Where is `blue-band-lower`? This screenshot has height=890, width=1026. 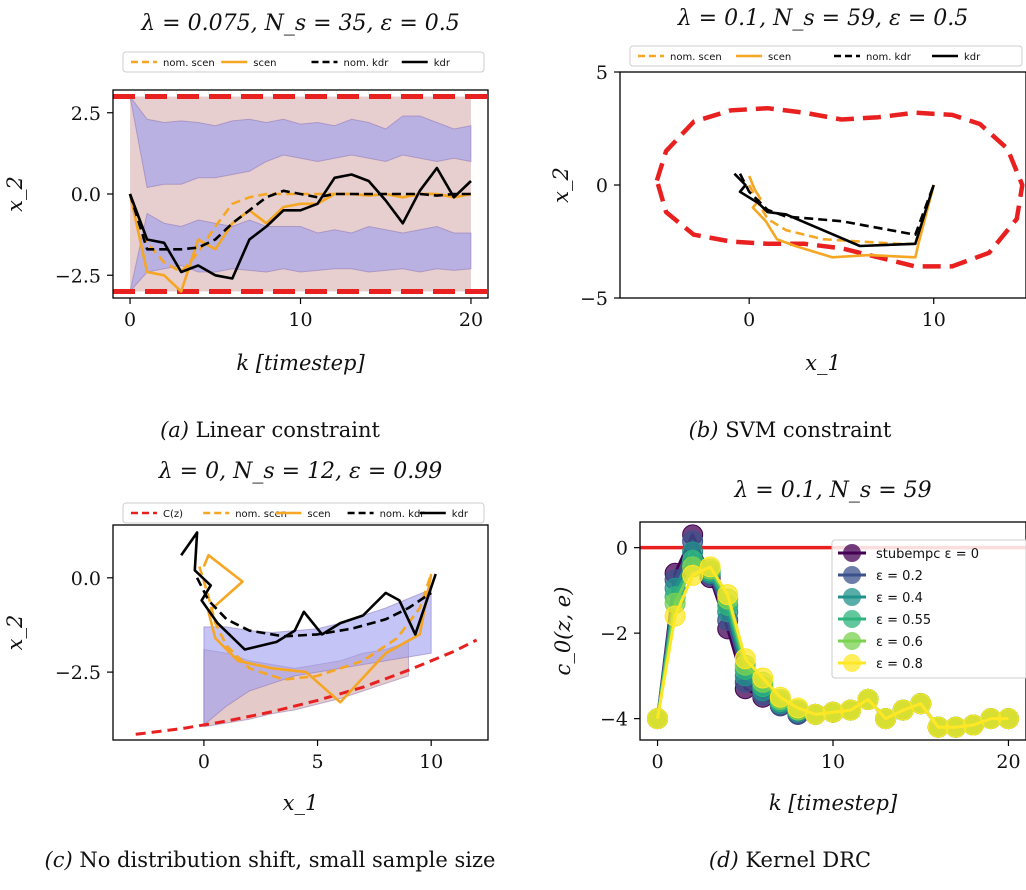 blue-band-lower is located at coordinates (300, 252).